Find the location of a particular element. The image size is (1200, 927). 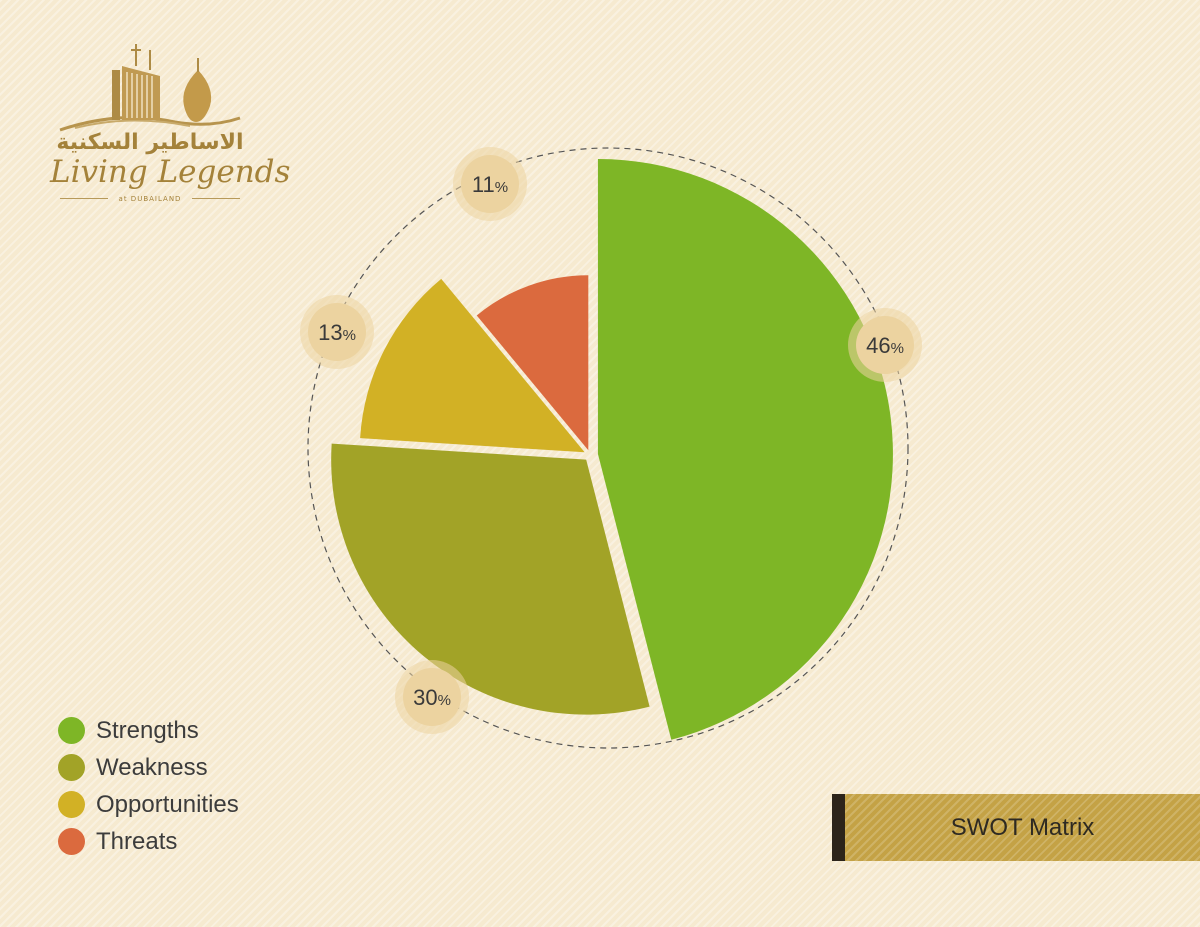

brand-tagline: at DUBAILAND is located at coordinates (150, 199).